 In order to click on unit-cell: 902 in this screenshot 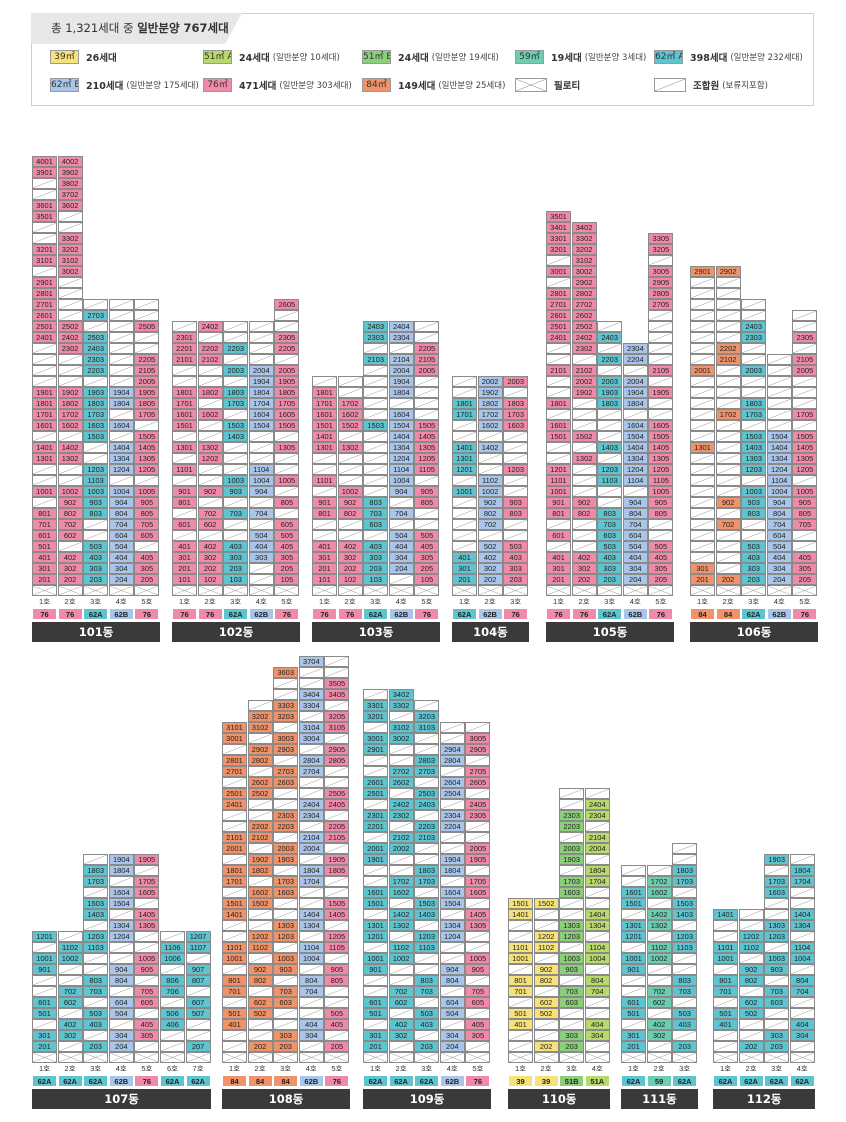, I will do `click(260, 969)`.